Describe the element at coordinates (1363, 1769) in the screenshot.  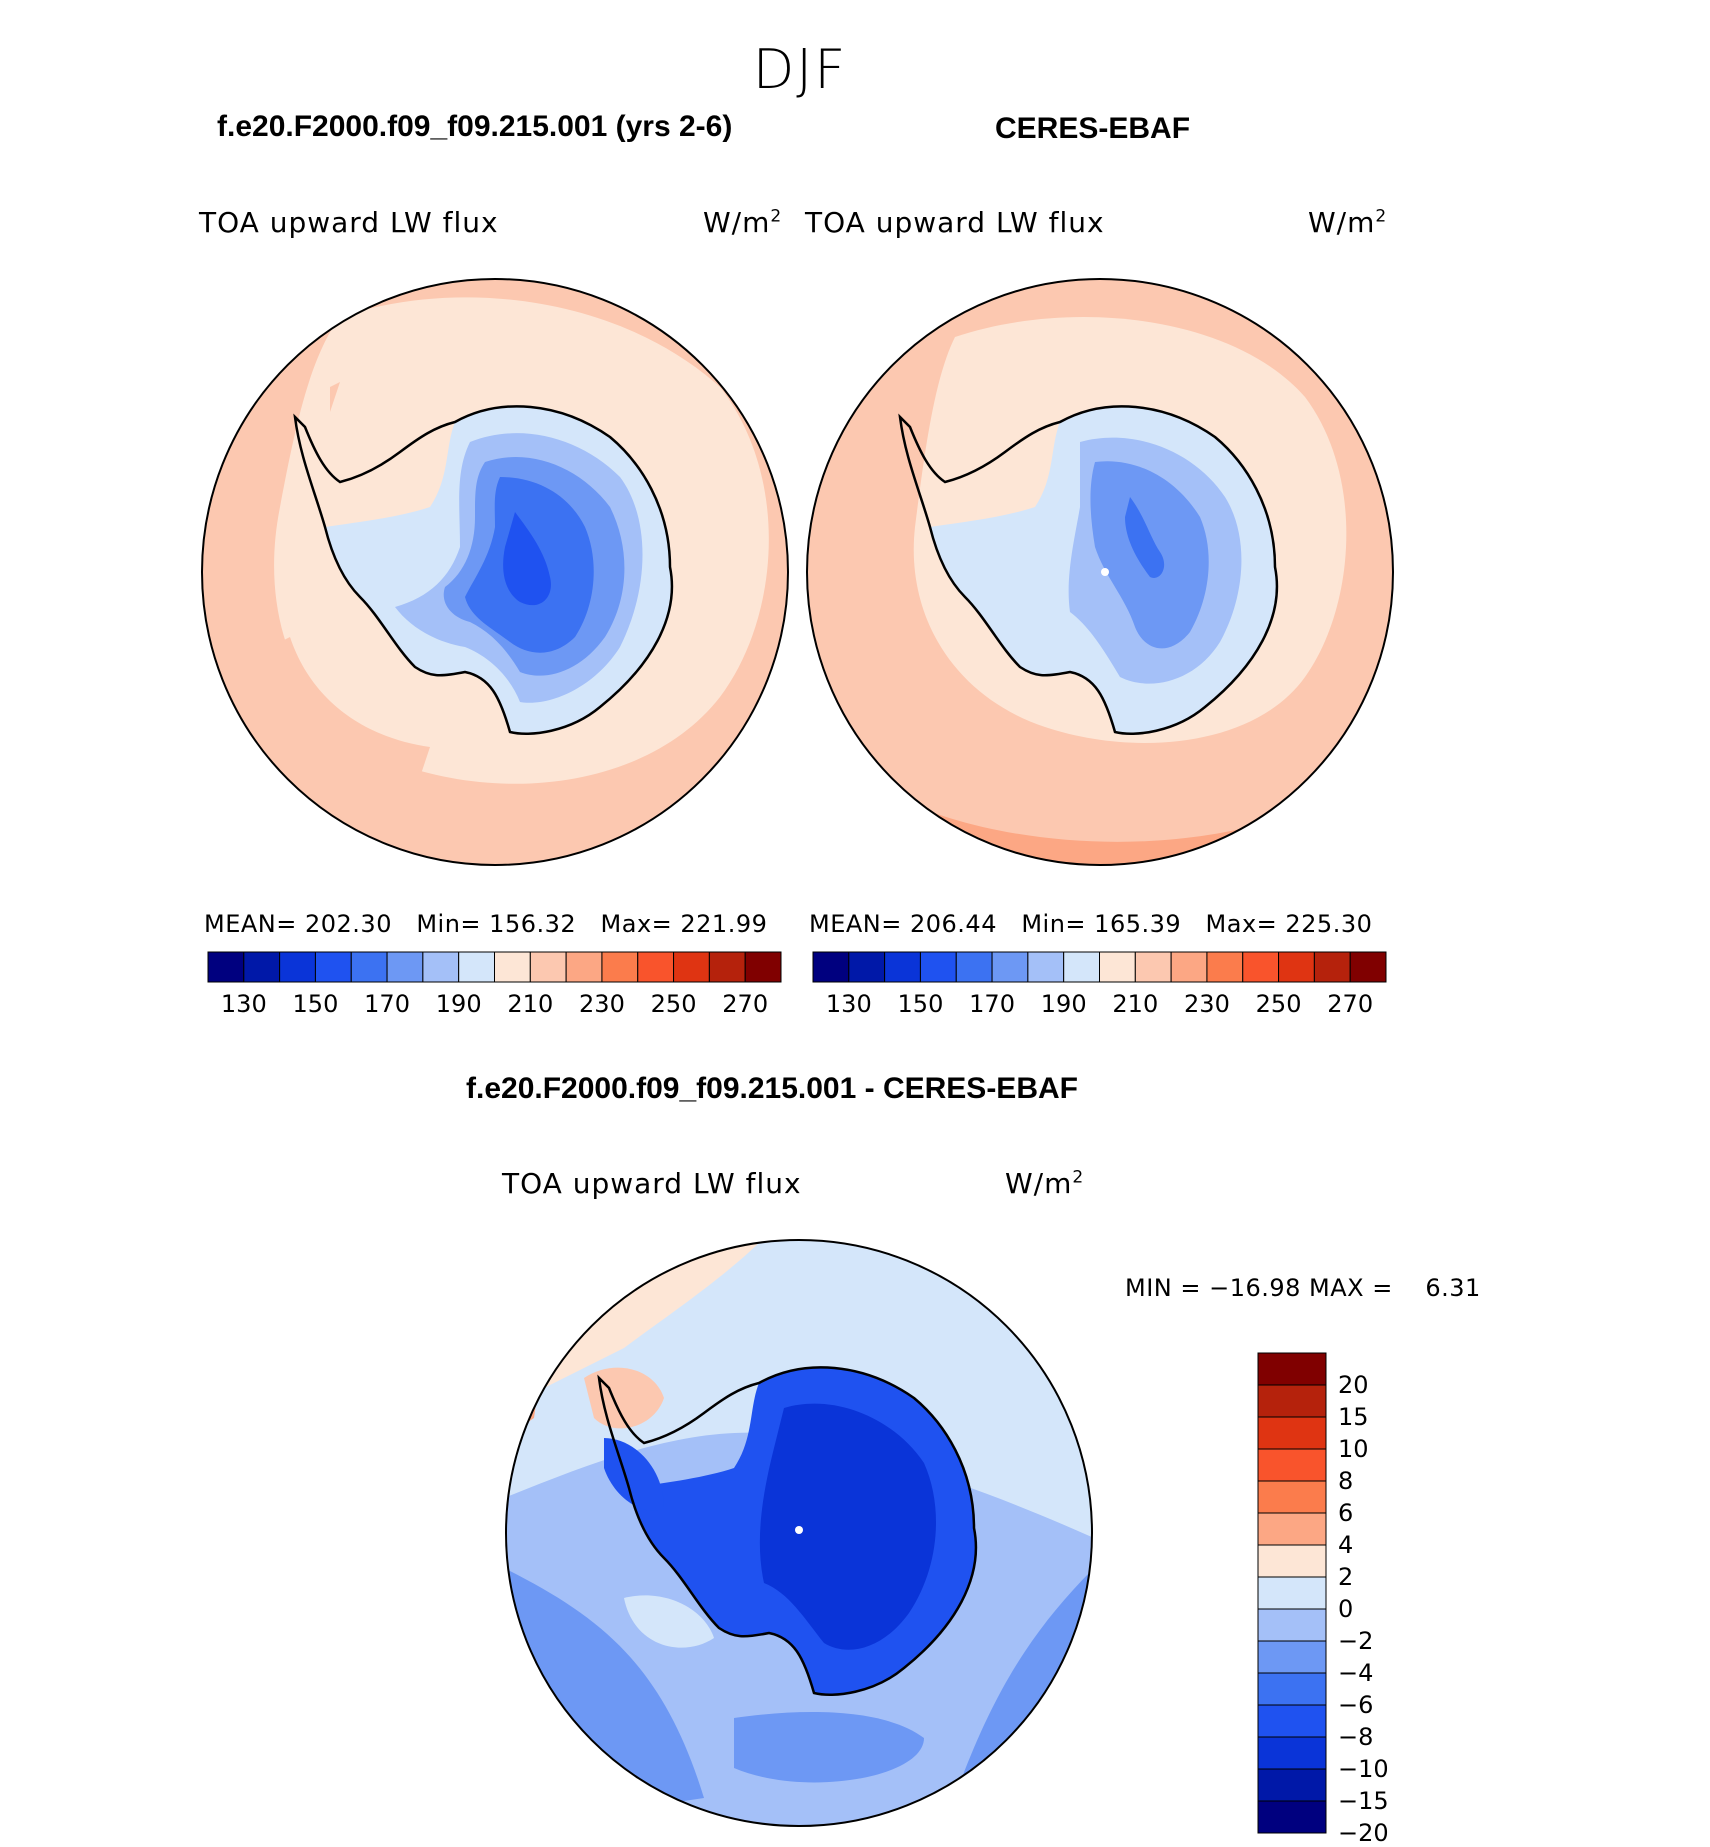
I see `colorbar-level-label: −10` at that location.